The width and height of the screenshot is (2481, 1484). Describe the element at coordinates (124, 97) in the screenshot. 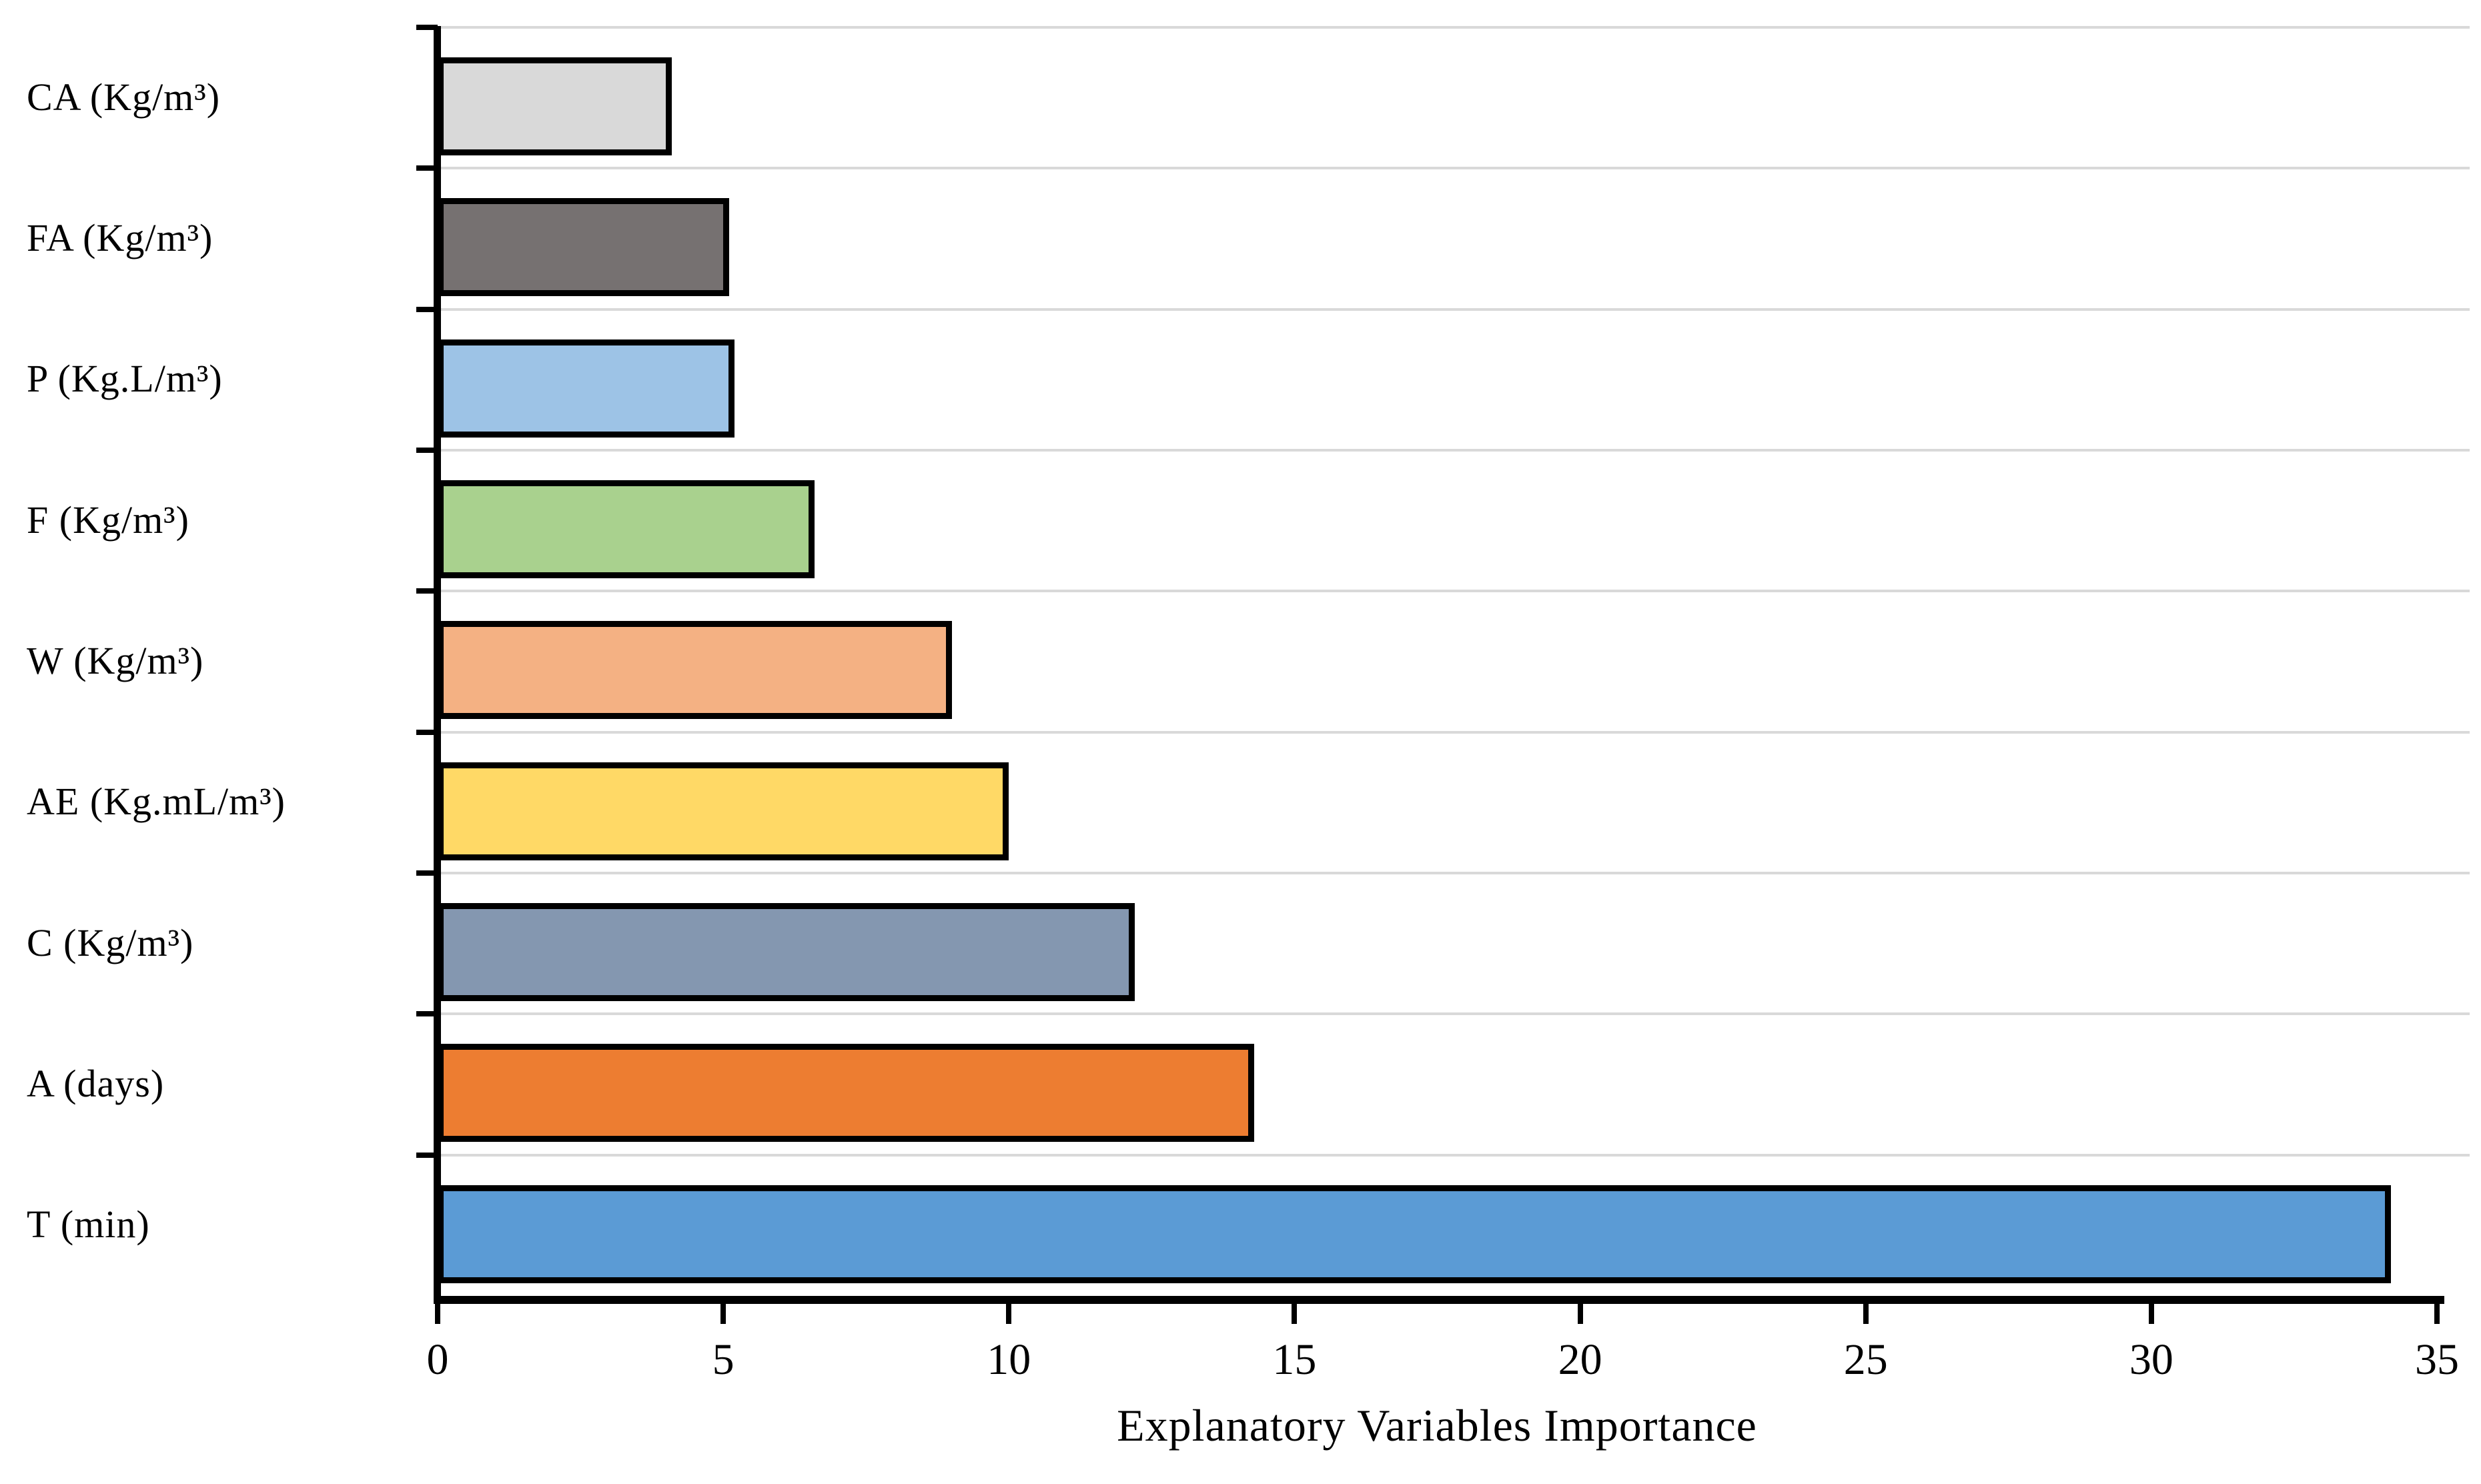

I see `category-label: CA (Kg/m³)` at that location.